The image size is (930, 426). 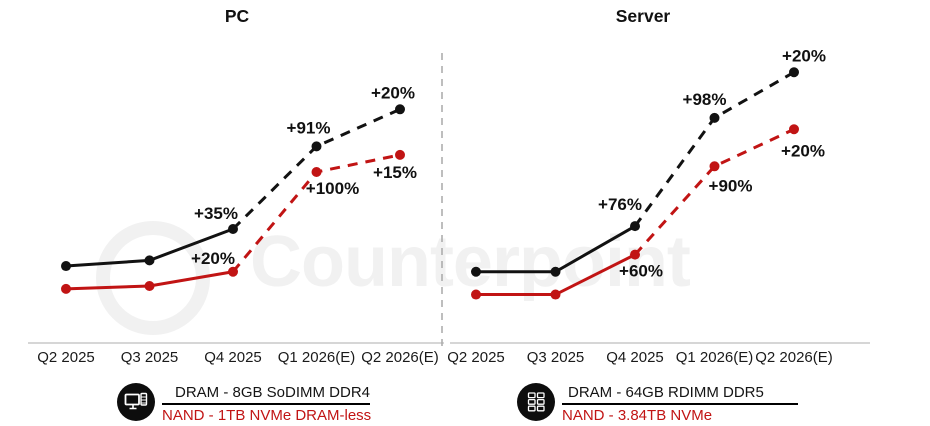 I want to click on pc-icon, so click(x=136, y=404).